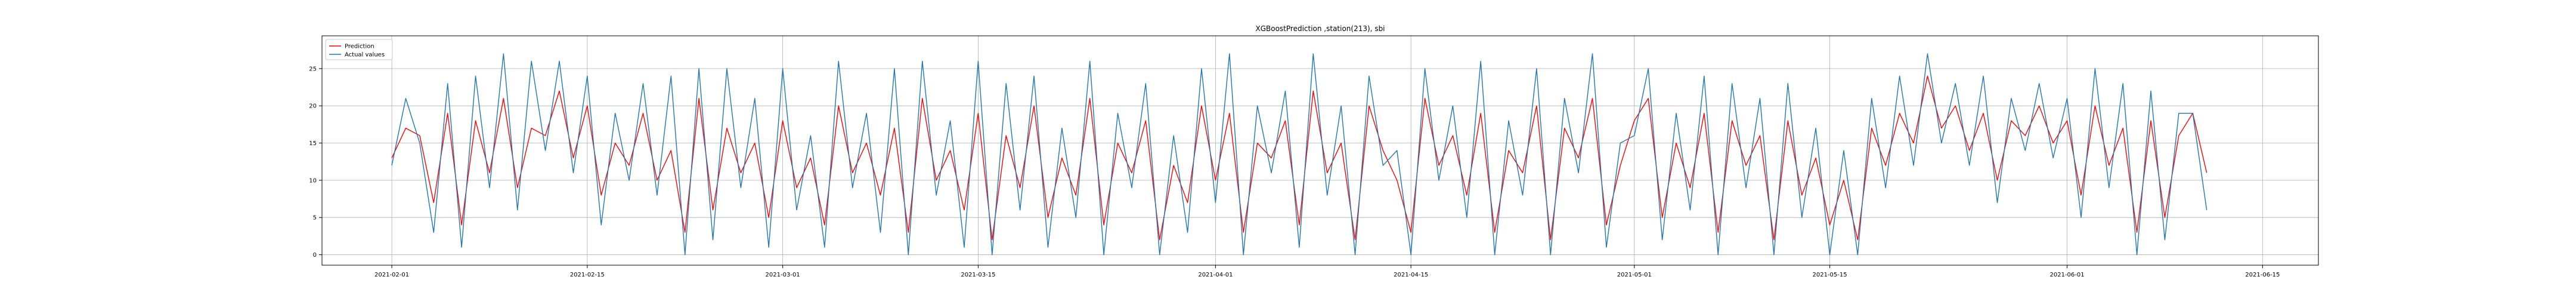 Image resolution: width=2576 pixels, height=301 pixels. What do you see at coordinates (588, 275) in the screenshot?
I see `x-tick-label: 2021-02-15` at bounding box center [588, 275].